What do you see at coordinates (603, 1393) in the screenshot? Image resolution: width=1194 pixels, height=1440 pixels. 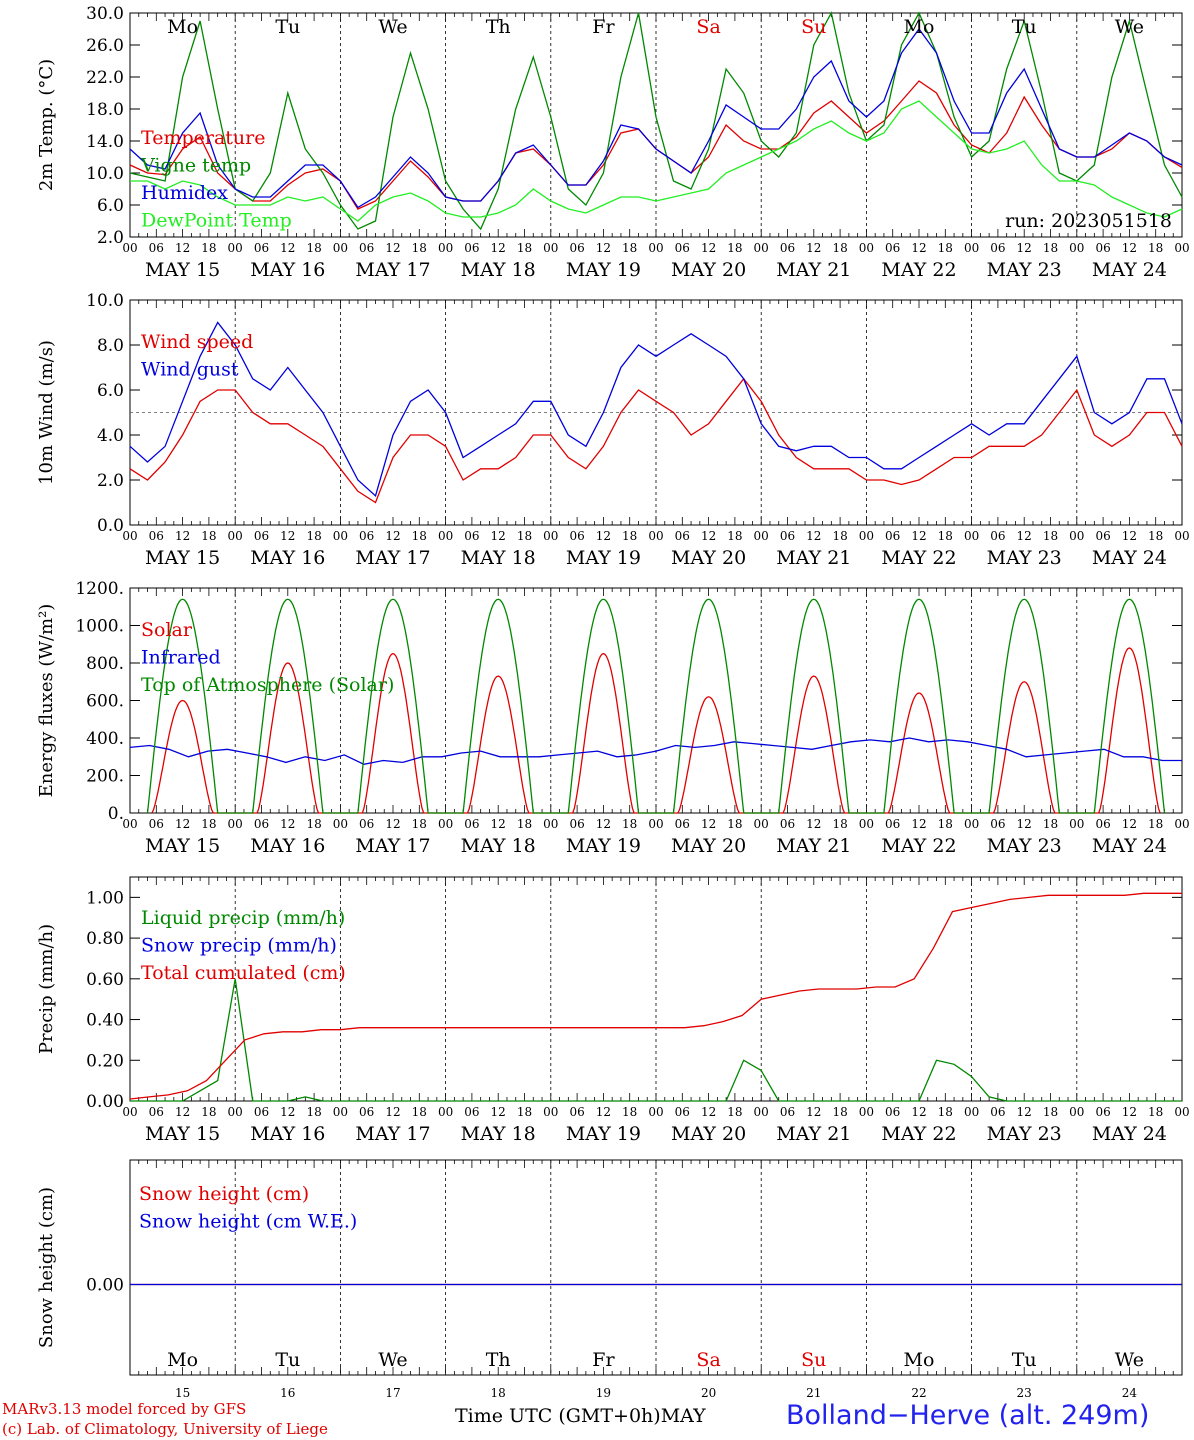 I see `day-number-label: 19` at bounding box center [603, 1393].